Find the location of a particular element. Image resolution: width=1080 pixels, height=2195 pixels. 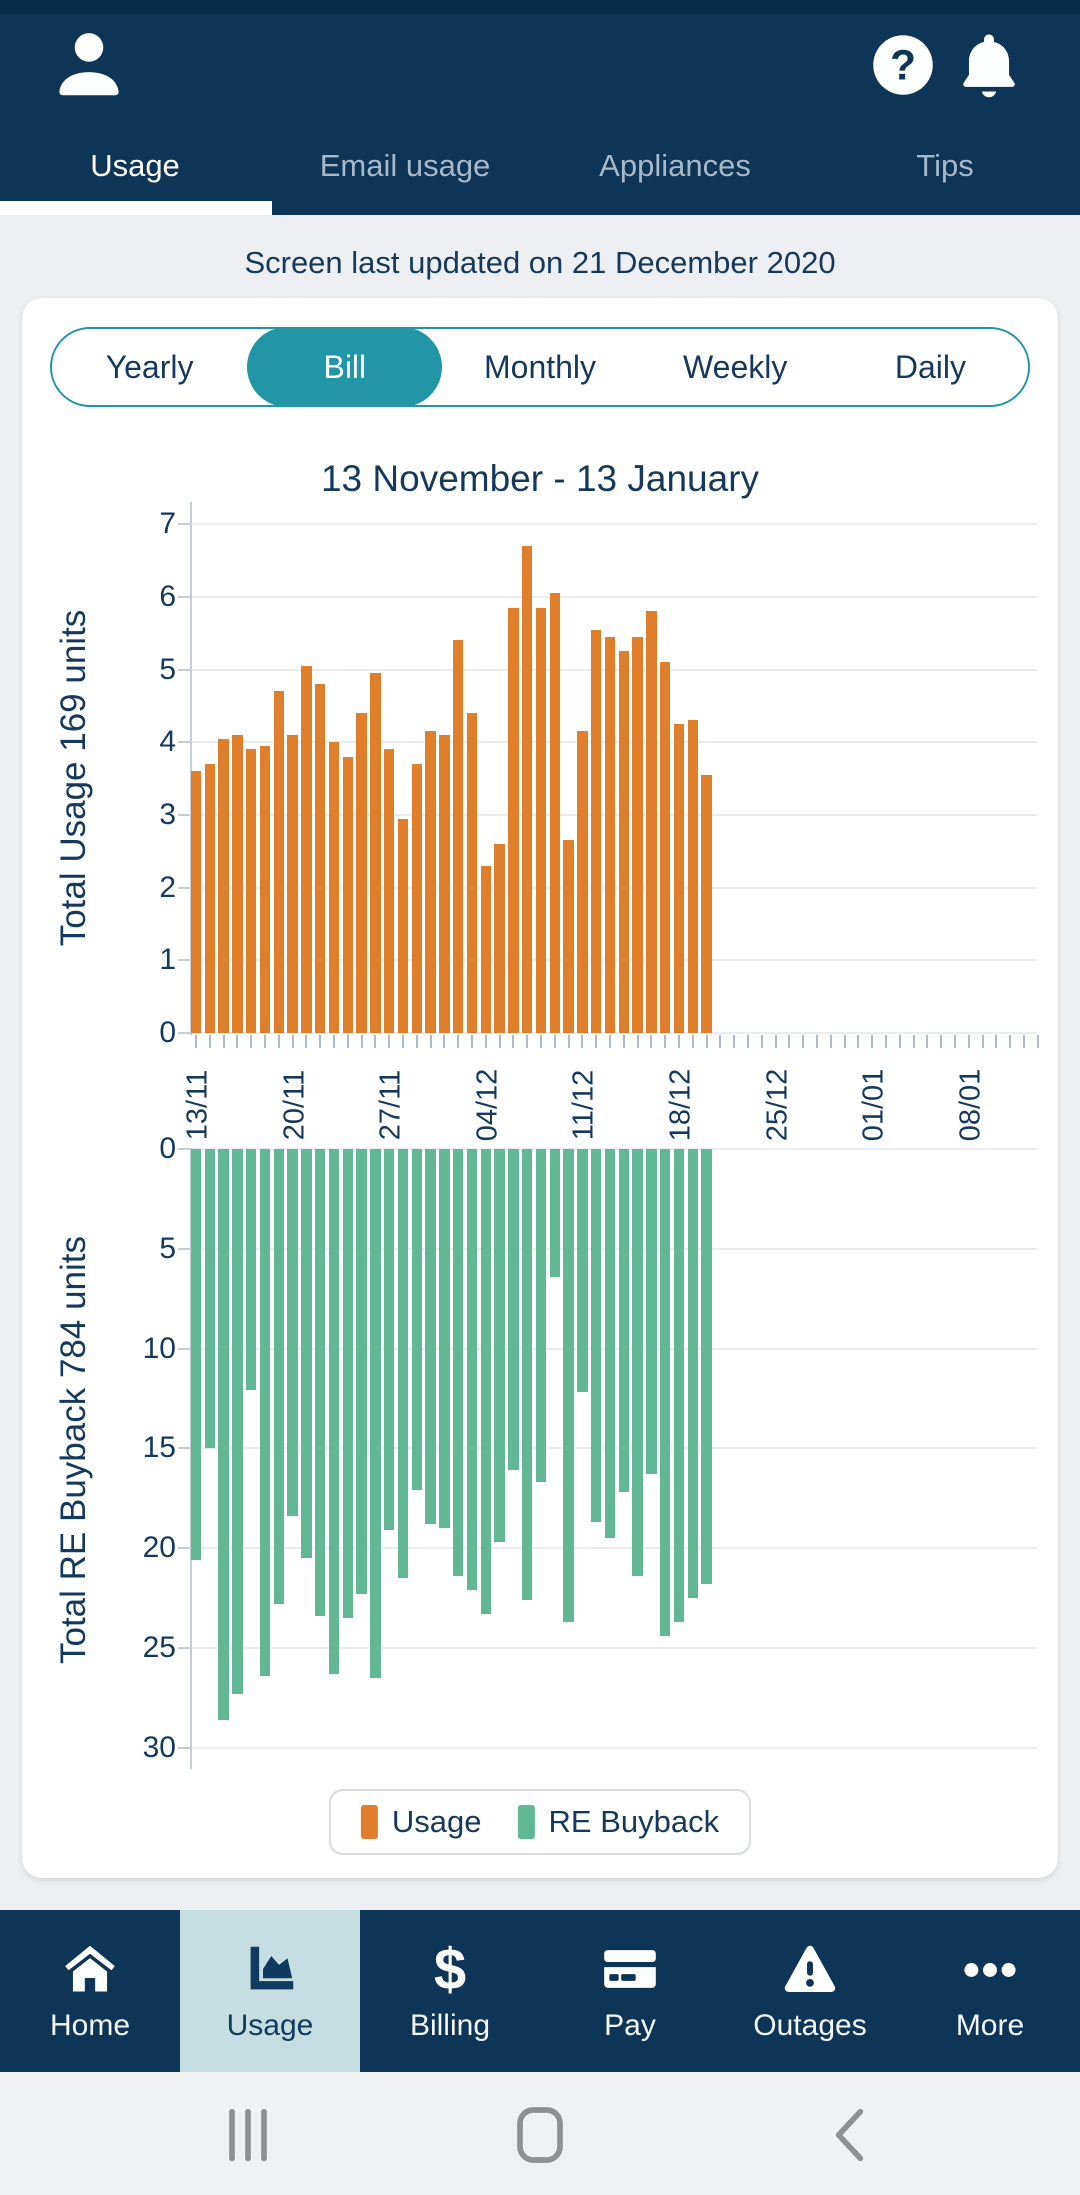

tab-usage: Usage is located at coordinates (135, 165).